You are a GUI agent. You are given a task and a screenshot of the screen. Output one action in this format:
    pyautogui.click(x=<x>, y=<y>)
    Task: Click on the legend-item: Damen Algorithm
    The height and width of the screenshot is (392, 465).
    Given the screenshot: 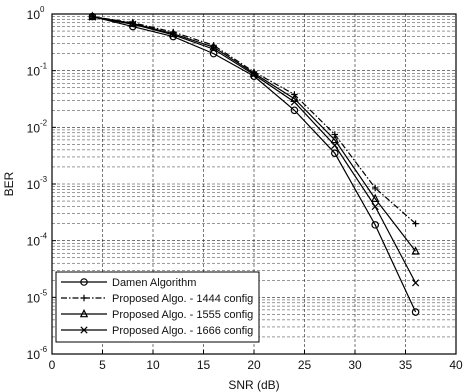 What is the action you would take?
    pyautogui.click(x=128, y=283)
    